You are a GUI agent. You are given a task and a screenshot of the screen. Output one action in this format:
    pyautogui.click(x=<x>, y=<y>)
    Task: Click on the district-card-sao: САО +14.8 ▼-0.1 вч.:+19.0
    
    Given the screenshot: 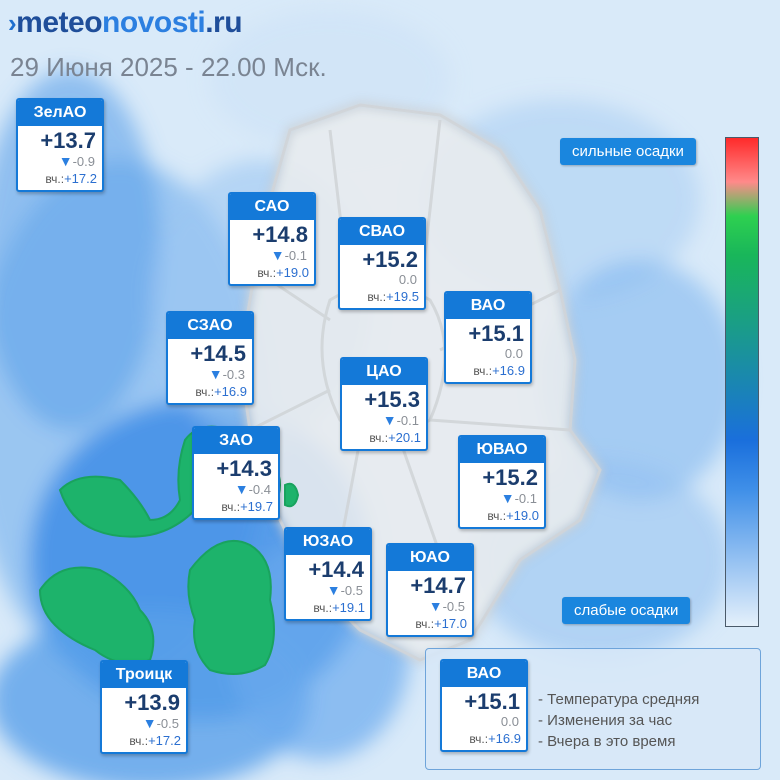 What is the action you would take?
    pyautogui.click(x=272, y=239)
    